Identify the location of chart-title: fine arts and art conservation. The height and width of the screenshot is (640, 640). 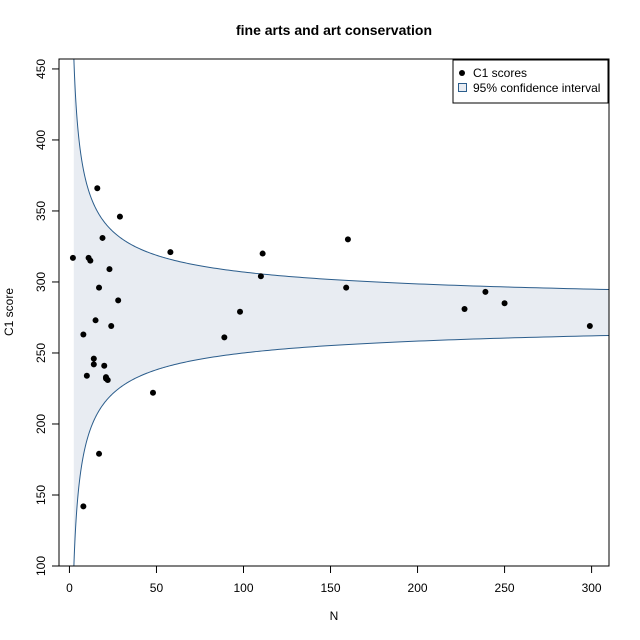
(334, 30).